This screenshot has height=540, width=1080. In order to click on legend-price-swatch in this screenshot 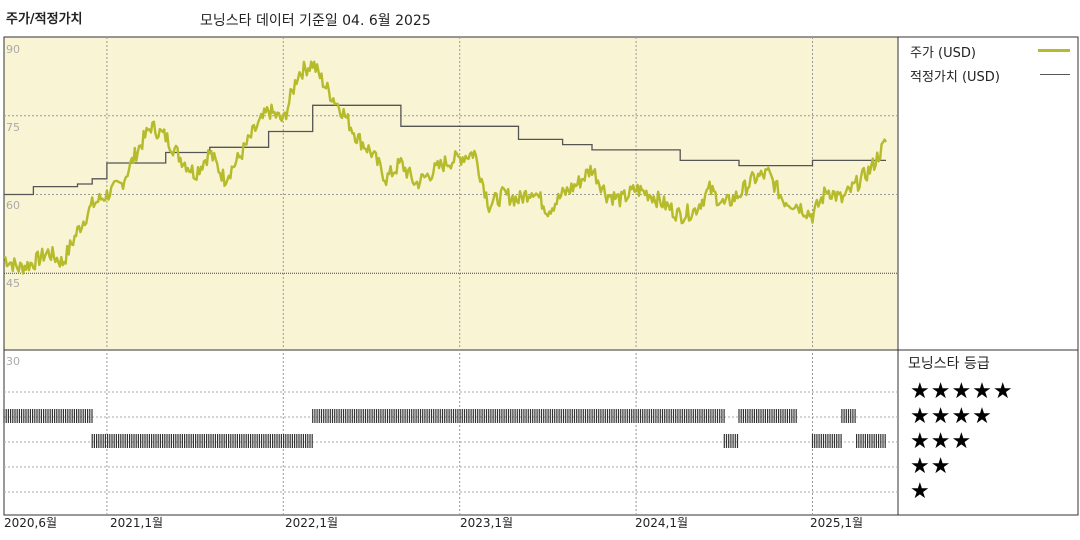, I will do `click(1054, 50)`.